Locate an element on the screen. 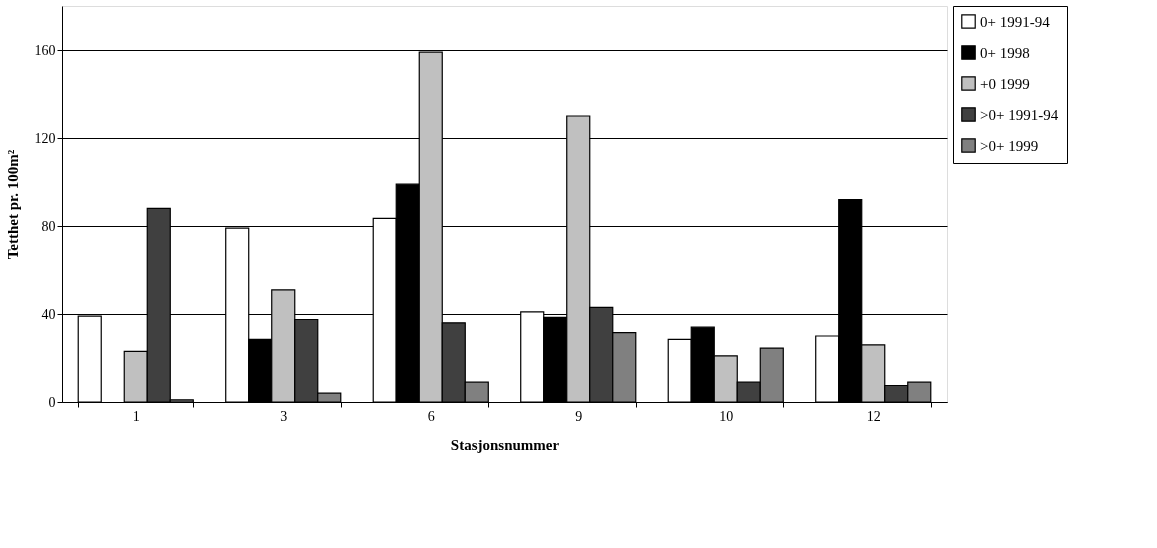  x-tick-label: 6 is located at coordinates (431, 416).